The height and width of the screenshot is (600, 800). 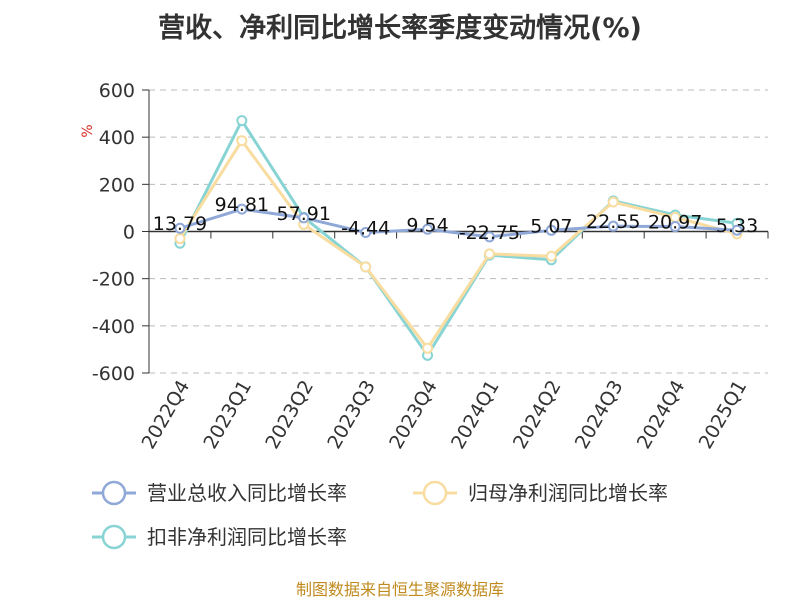 I want to click on x-tick-label: 2023Q2, so click(x=289, y=415).